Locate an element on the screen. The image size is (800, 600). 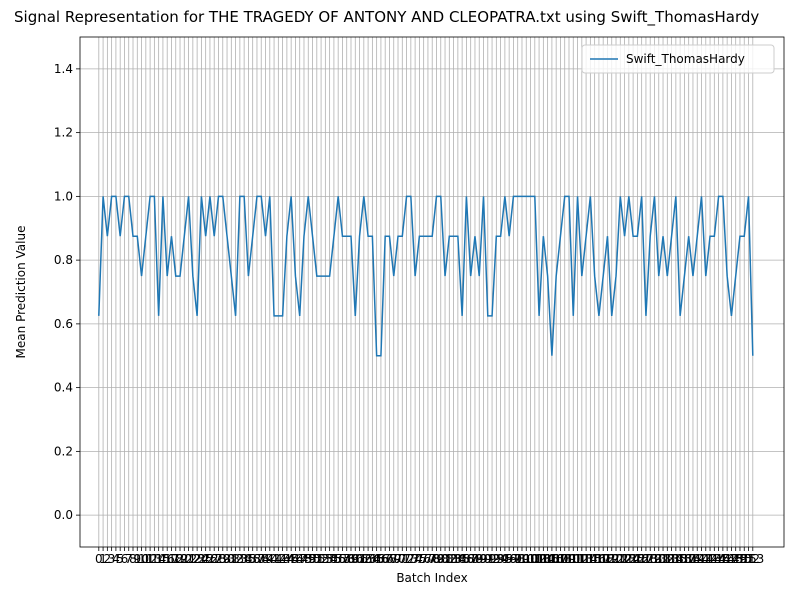
x-tick-label: 53 is located at coordinates (325, 559).